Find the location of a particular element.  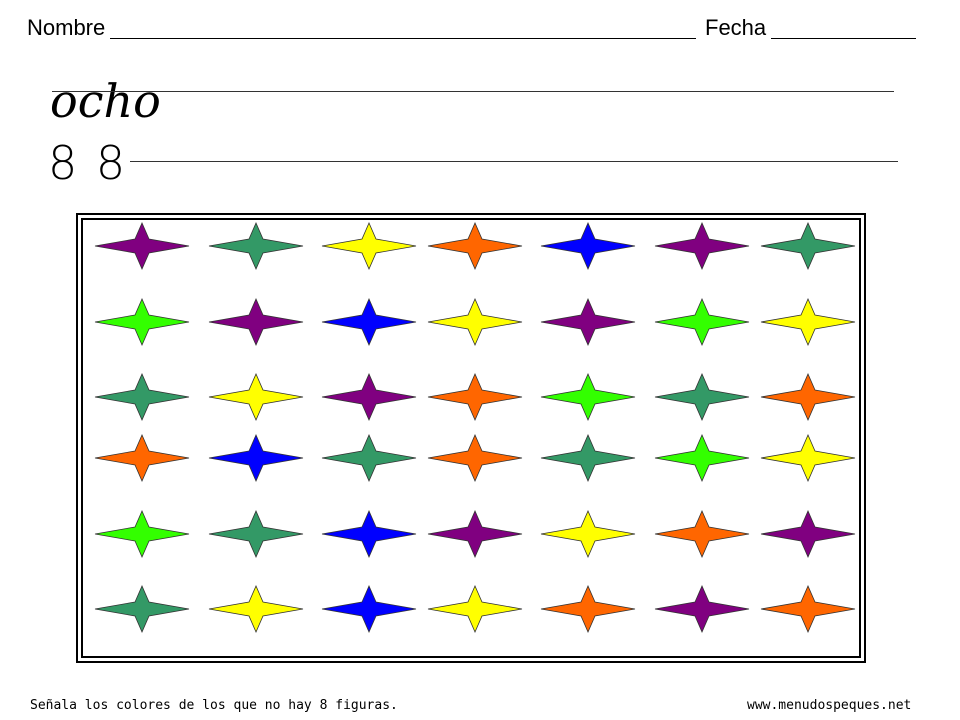

name-label: Nombre is located at coordinates (66, 27).